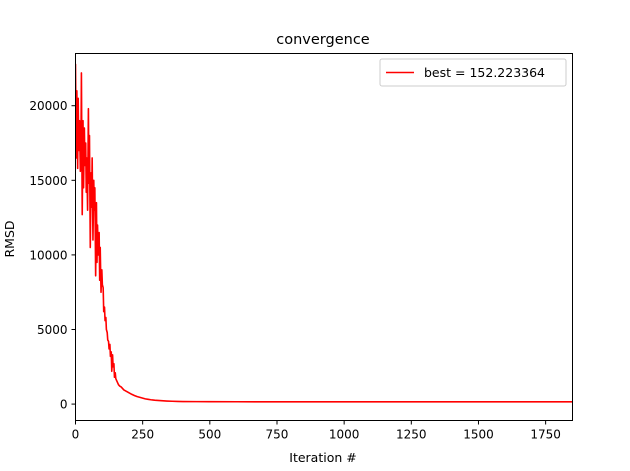  I want to click on x-tick-label: 0, so click(76, 435).